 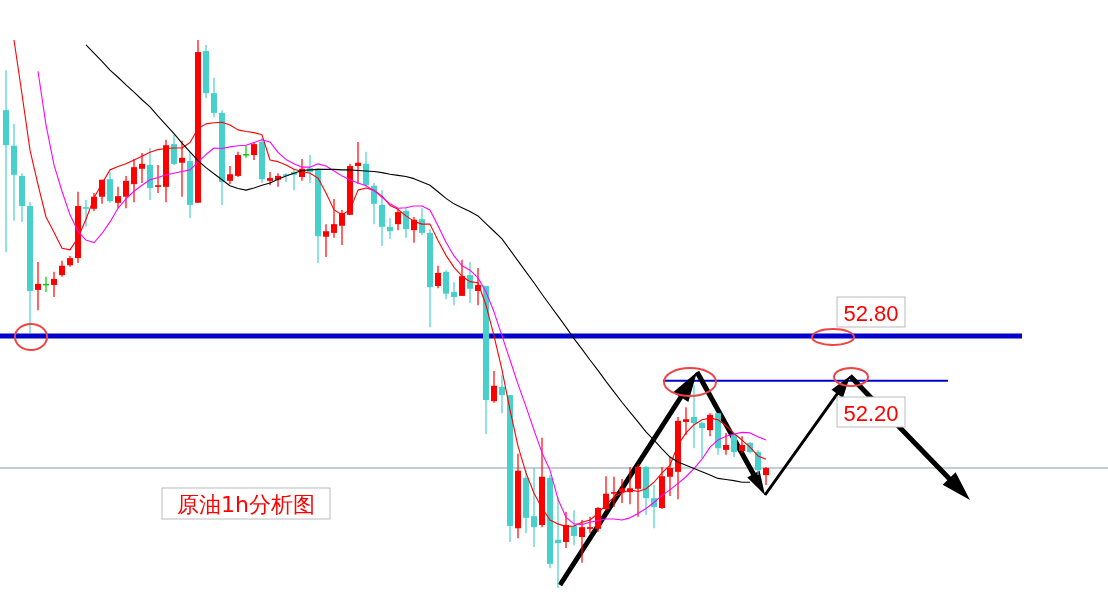 I want to click on text: 原油1h分析图, so click(x=246, y=504).